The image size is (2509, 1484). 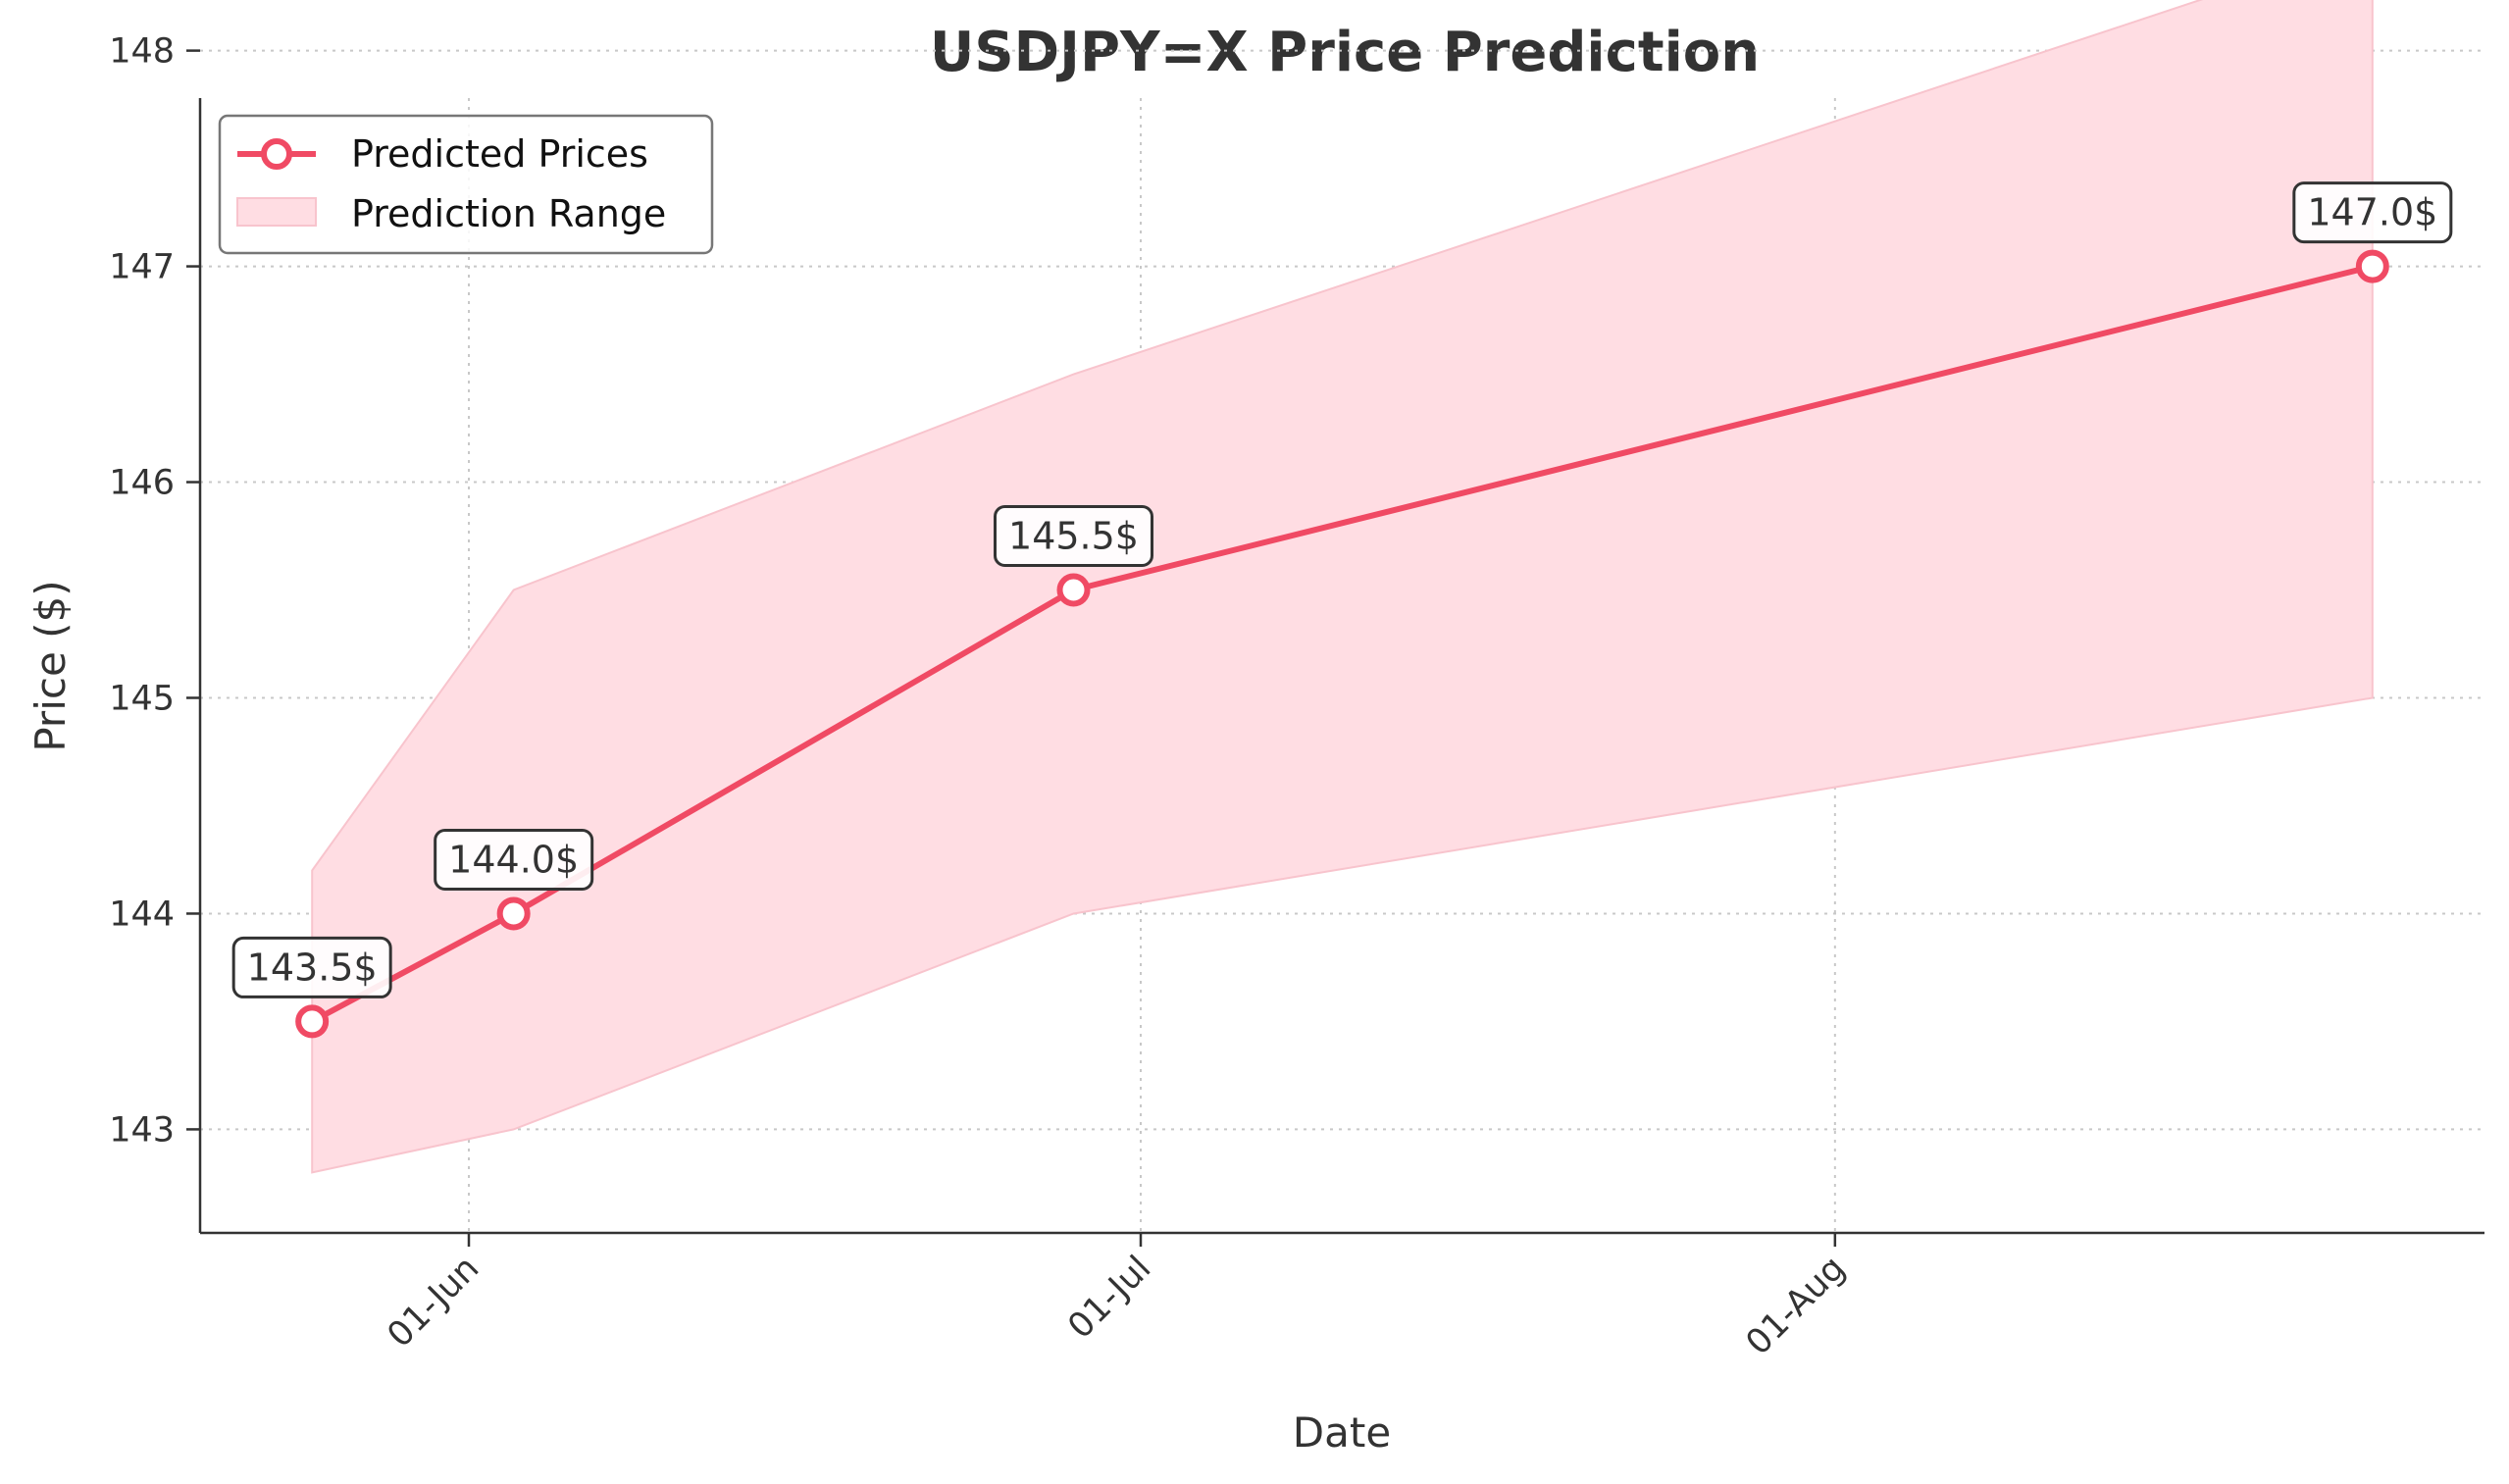 What do you see at coordinates (142, 52) in the screenshot?
I see `y-tick-label: 148` at bounding box center [142, 52].